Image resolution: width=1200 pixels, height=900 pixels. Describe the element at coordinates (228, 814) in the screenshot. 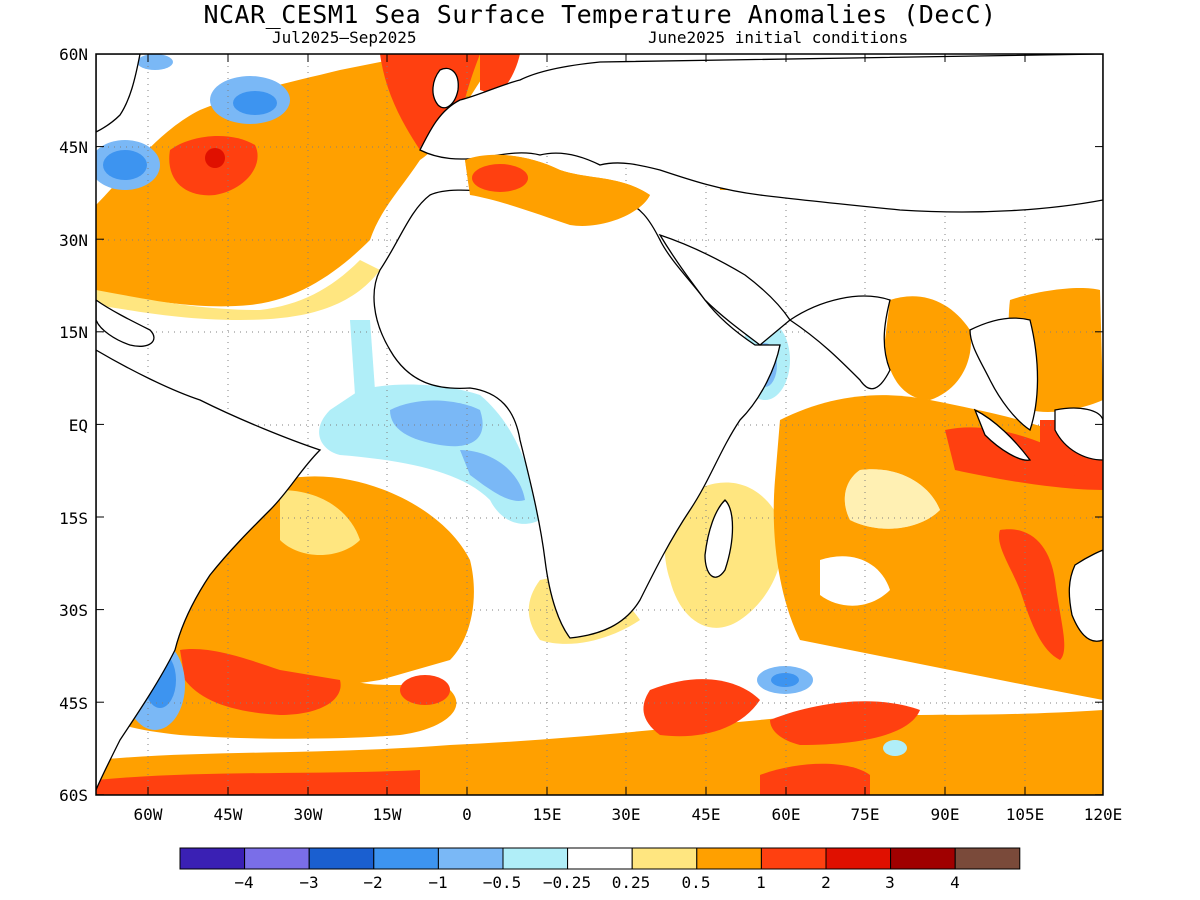

I see `lon-label-45w: 45W` at that location.